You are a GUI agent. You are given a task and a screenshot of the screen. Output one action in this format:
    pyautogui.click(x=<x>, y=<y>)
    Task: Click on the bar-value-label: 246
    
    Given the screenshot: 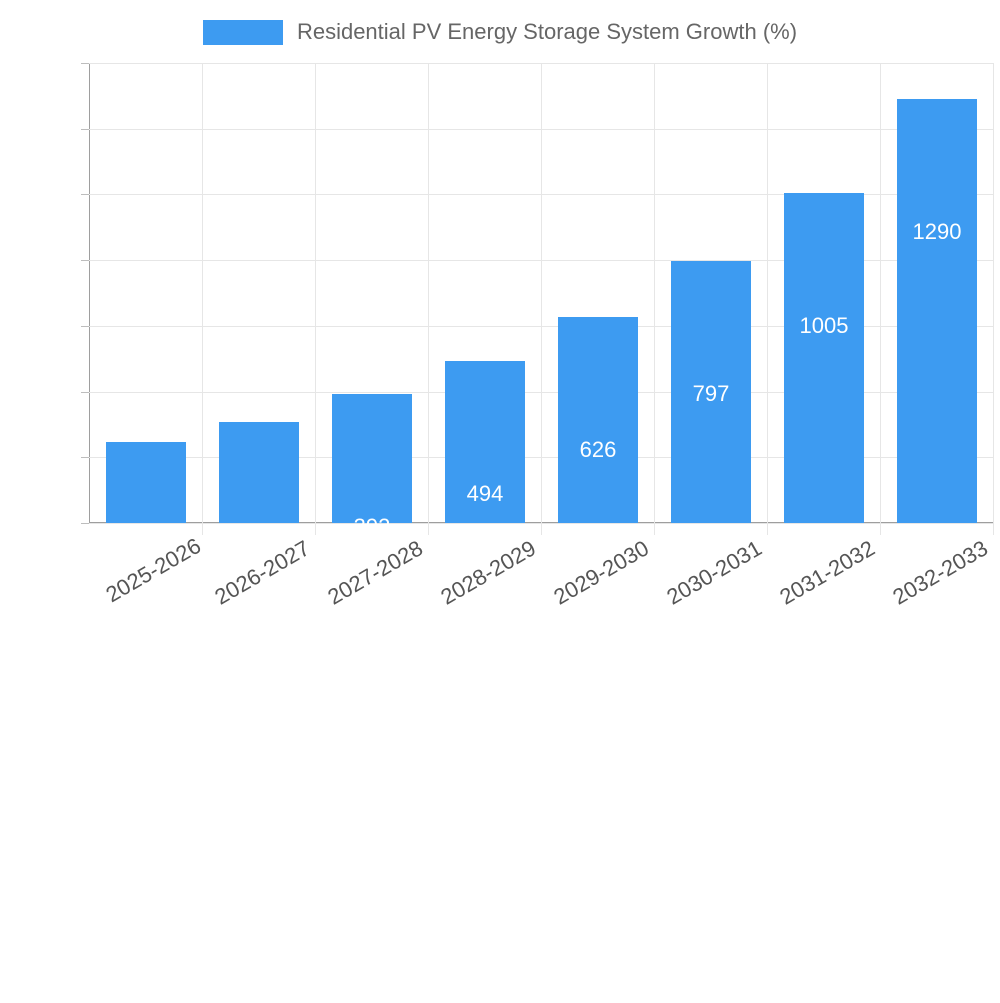 What is the action you would take?
    pyautogui.click(x=146, y=575)
    